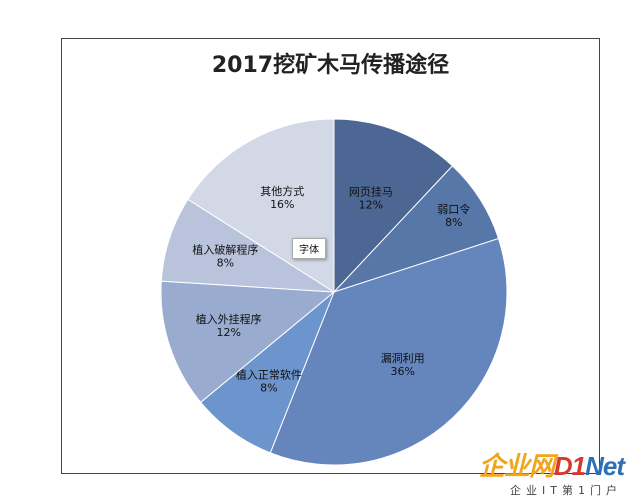  What do you see at coordinates (605, 466) in the screenshot?
I see `watermark-en: Net` at bounding box center [605, 466].